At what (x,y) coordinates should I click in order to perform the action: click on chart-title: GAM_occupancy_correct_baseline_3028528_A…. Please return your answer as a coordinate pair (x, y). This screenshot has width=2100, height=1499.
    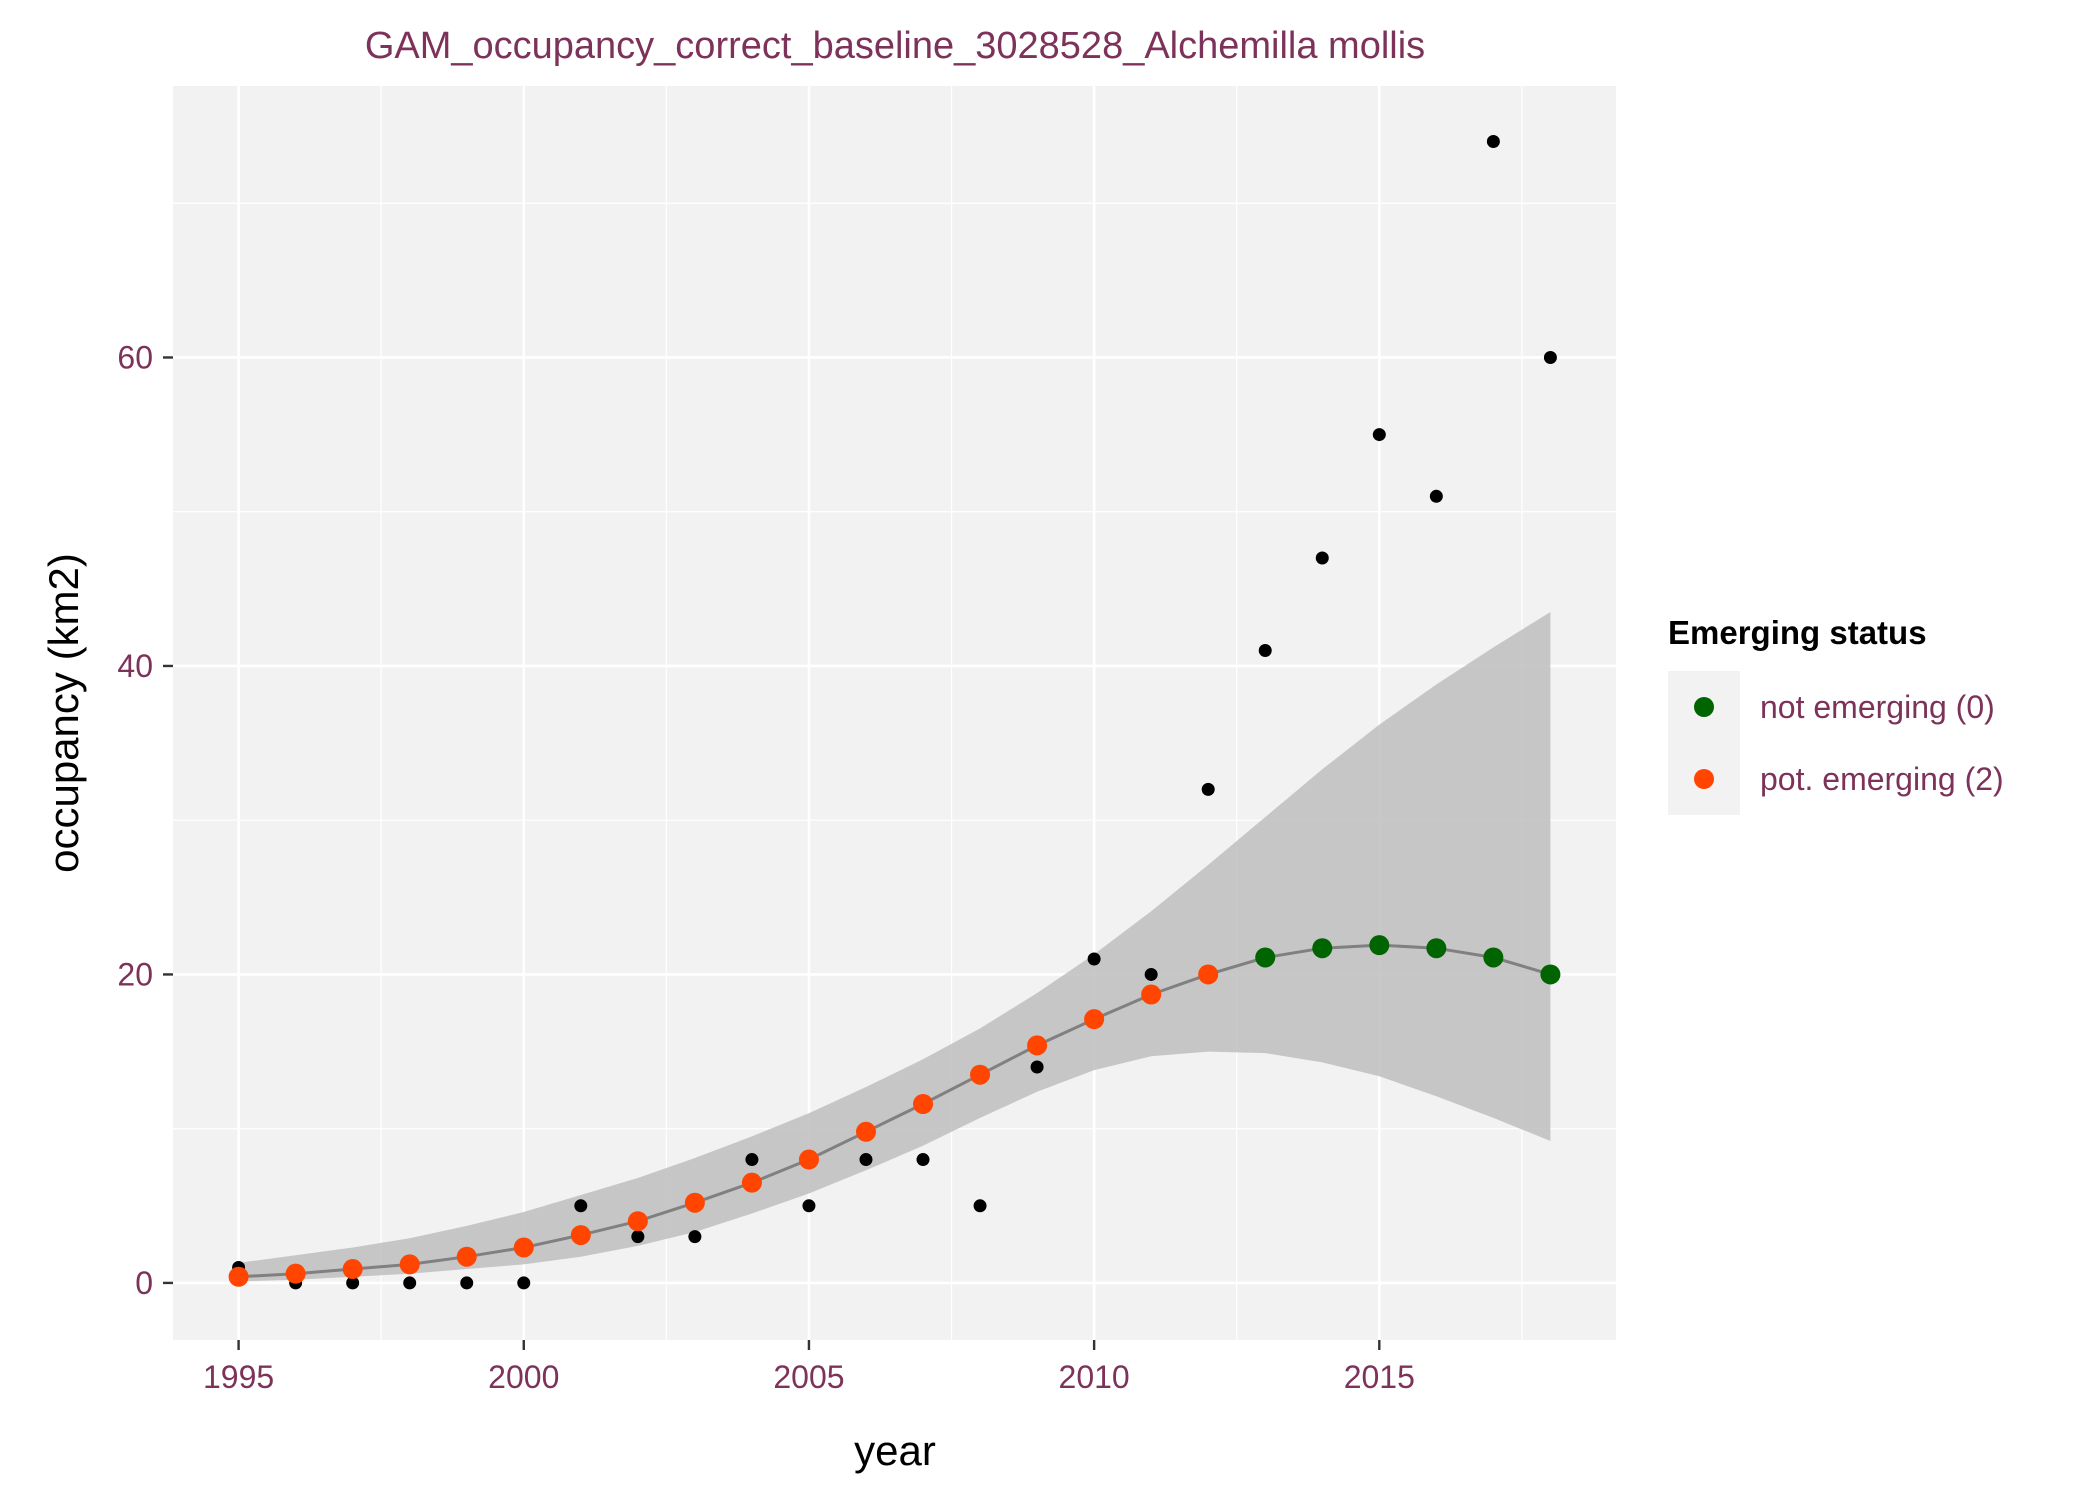
    Looking at the image, I should click on (895, 46).